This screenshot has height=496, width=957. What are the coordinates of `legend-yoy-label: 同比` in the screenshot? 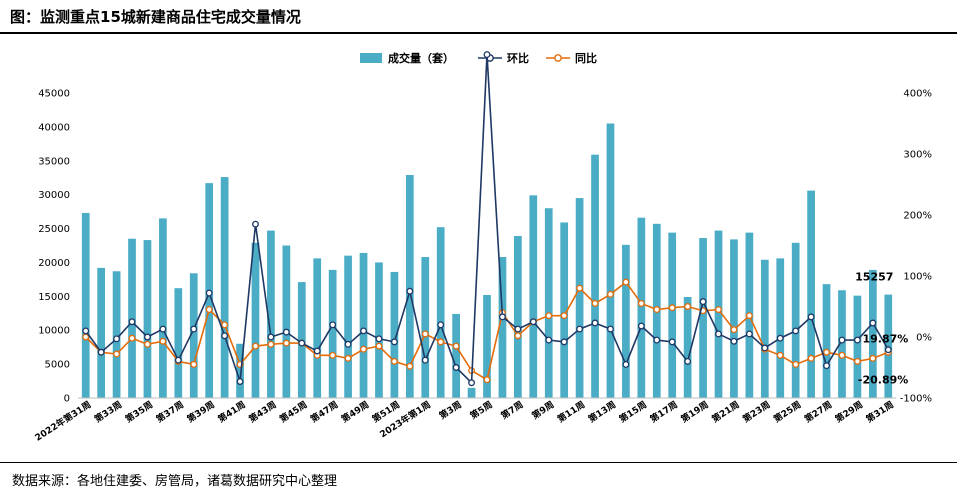 It's located at (586, 58).